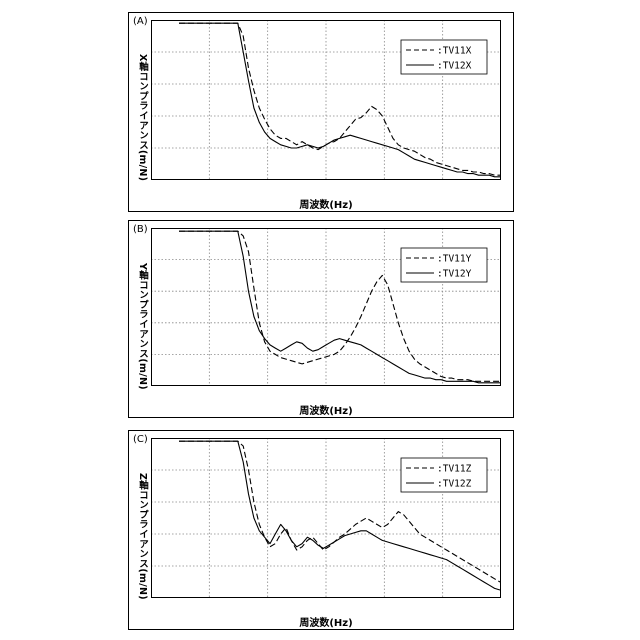  I want to click on legend: :TV11Z :TV12Z, so click(444, 475).